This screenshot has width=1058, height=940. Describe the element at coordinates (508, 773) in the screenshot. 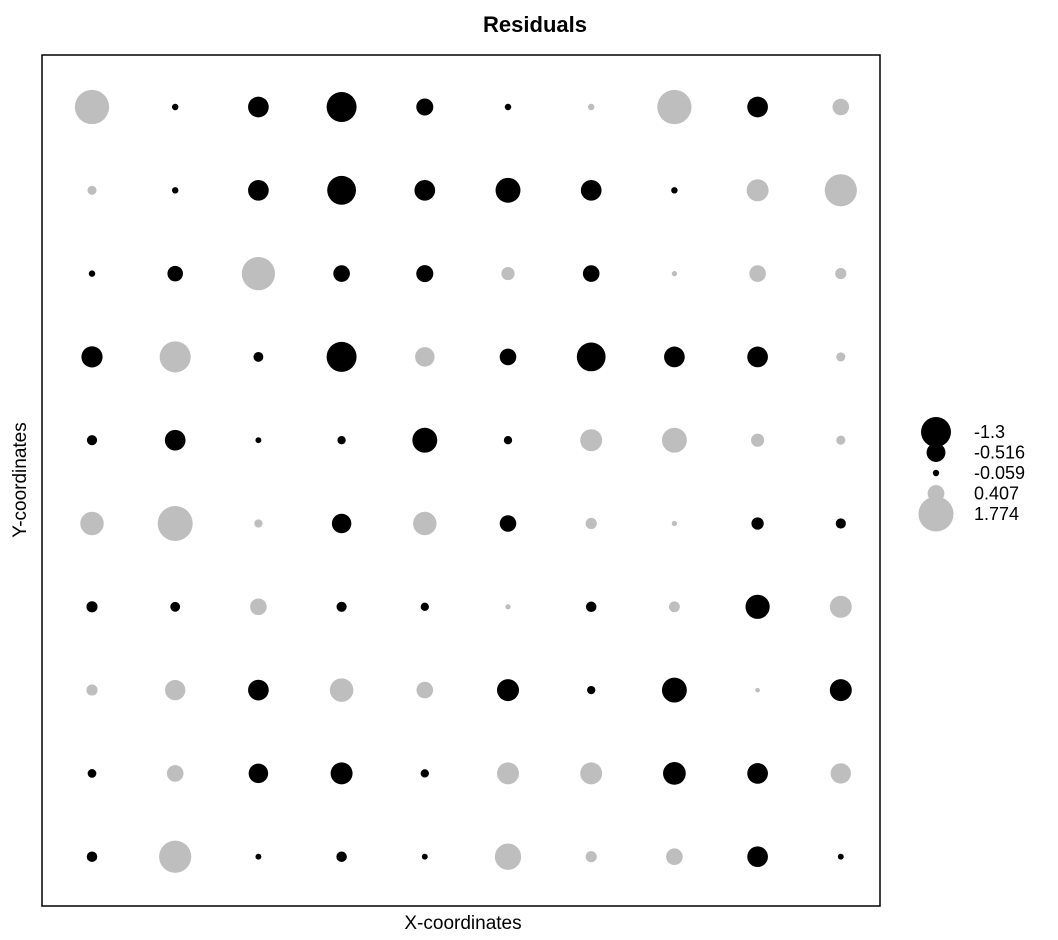

I see `bubble-r9-c6` at that location.